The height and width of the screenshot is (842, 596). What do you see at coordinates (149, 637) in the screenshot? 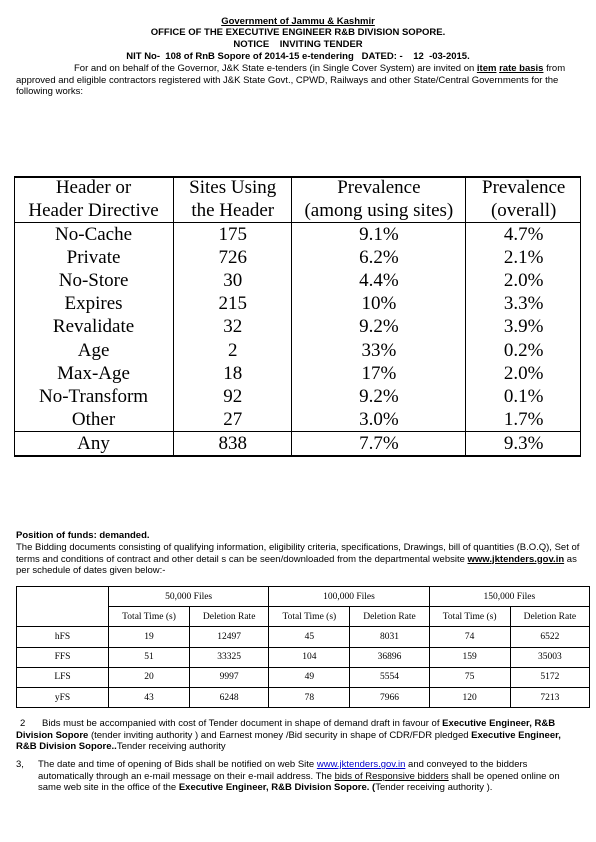
I see `table-cell: 19` at bounding box center [149, 637].